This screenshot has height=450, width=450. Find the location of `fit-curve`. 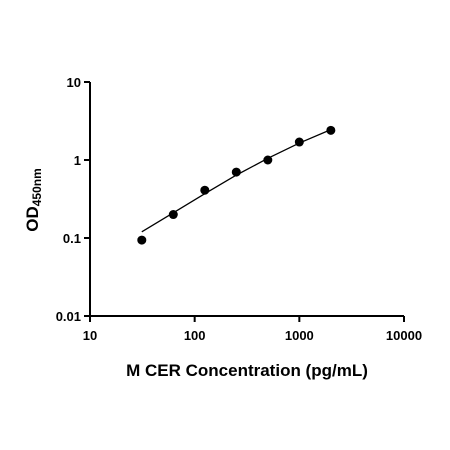

fit-curve is located at coordinates (236, 181).